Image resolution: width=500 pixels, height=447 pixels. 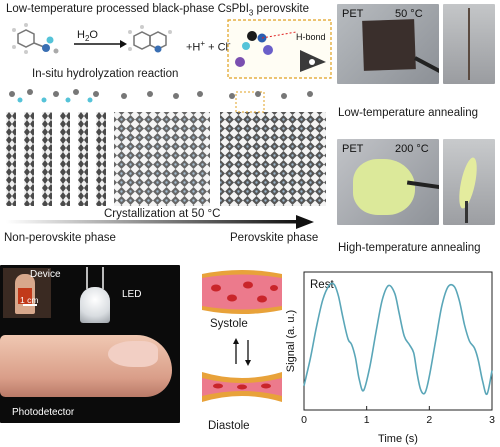 What do you see at coordinates (311, 37) in the screenshot?
I see `h-bond-label: H-bond` at bounding box center [311, 37].